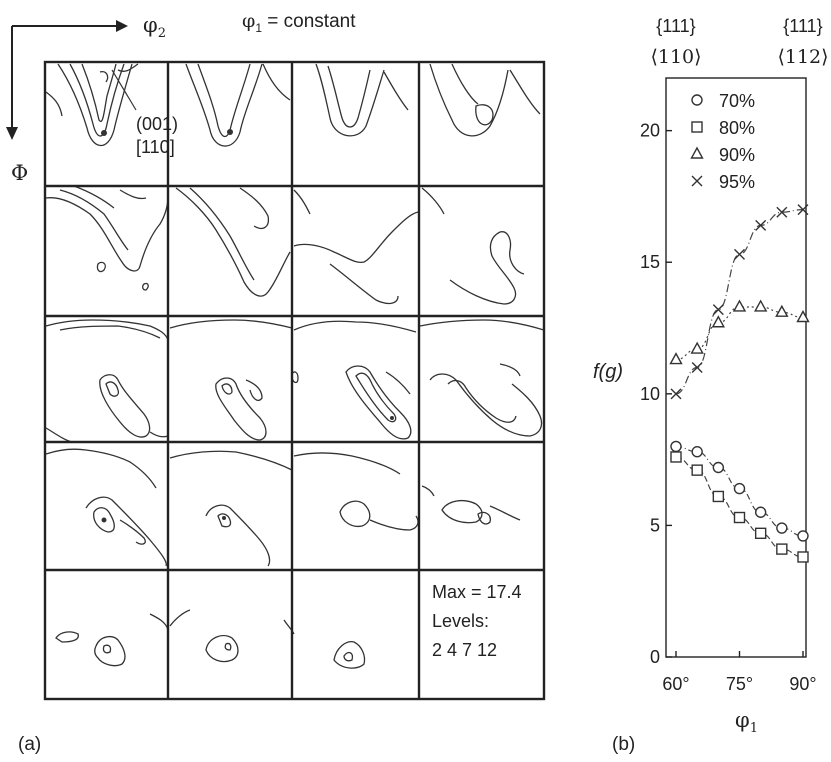 This screenshot has width=831, height=762. I want to click on Phi-arrow-head-icon, so click(12, 133).